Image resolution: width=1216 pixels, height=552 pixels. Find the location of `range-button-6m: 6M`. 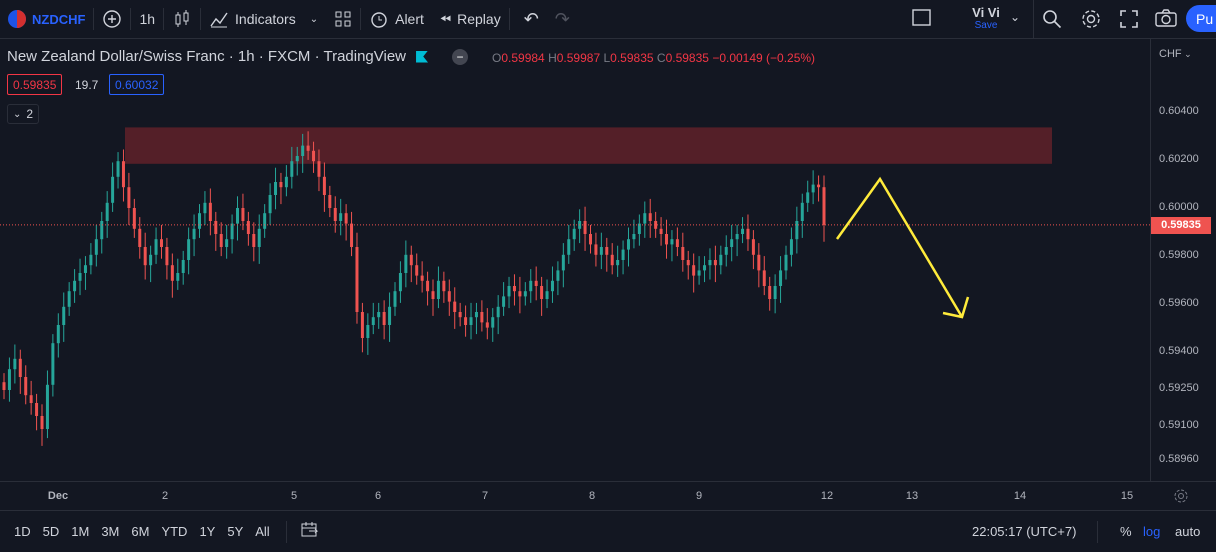

range-button-6m: 6M is located at coordinates (140, 531).